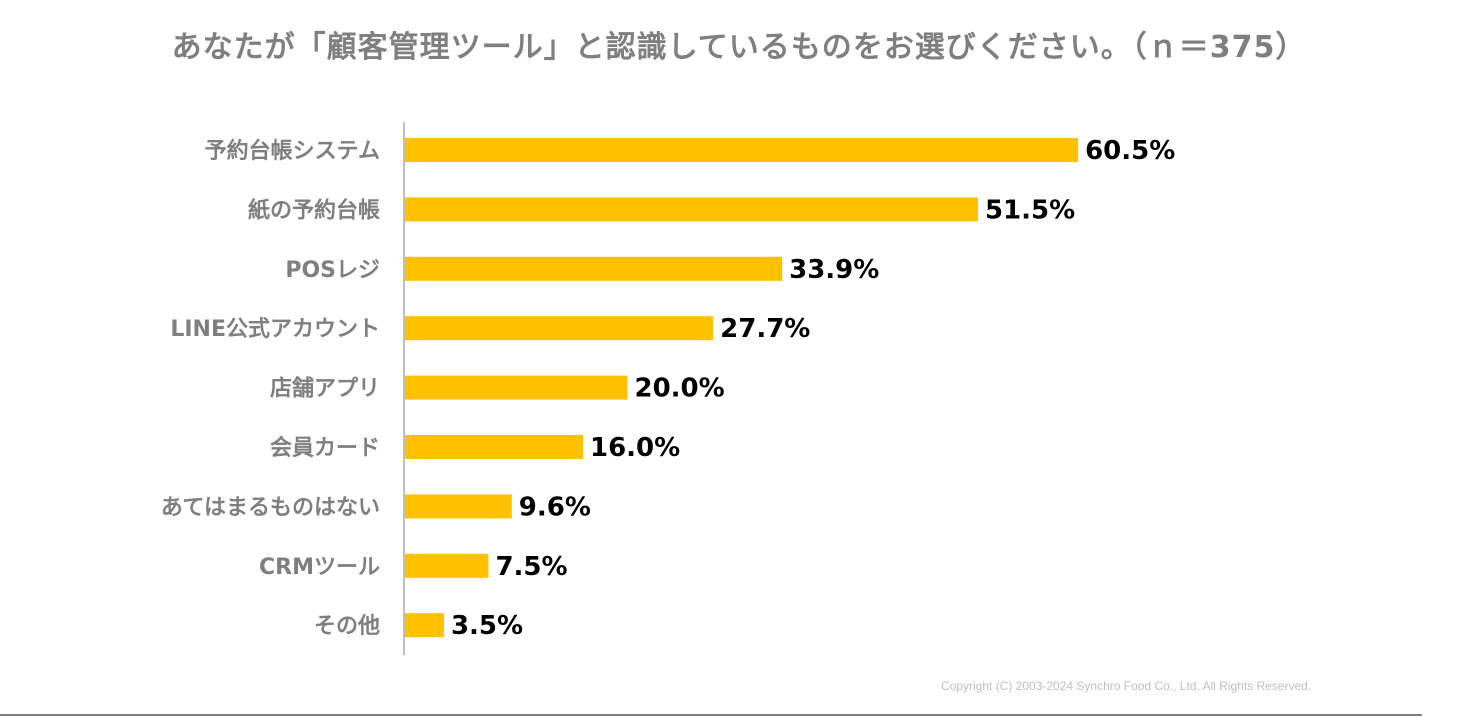 This screenshot has width=1478, height=717. What do you see at coordinates (325, 448) in the screenshot?
I see `category-label: 会員カード` at bounding box center [325, 448].